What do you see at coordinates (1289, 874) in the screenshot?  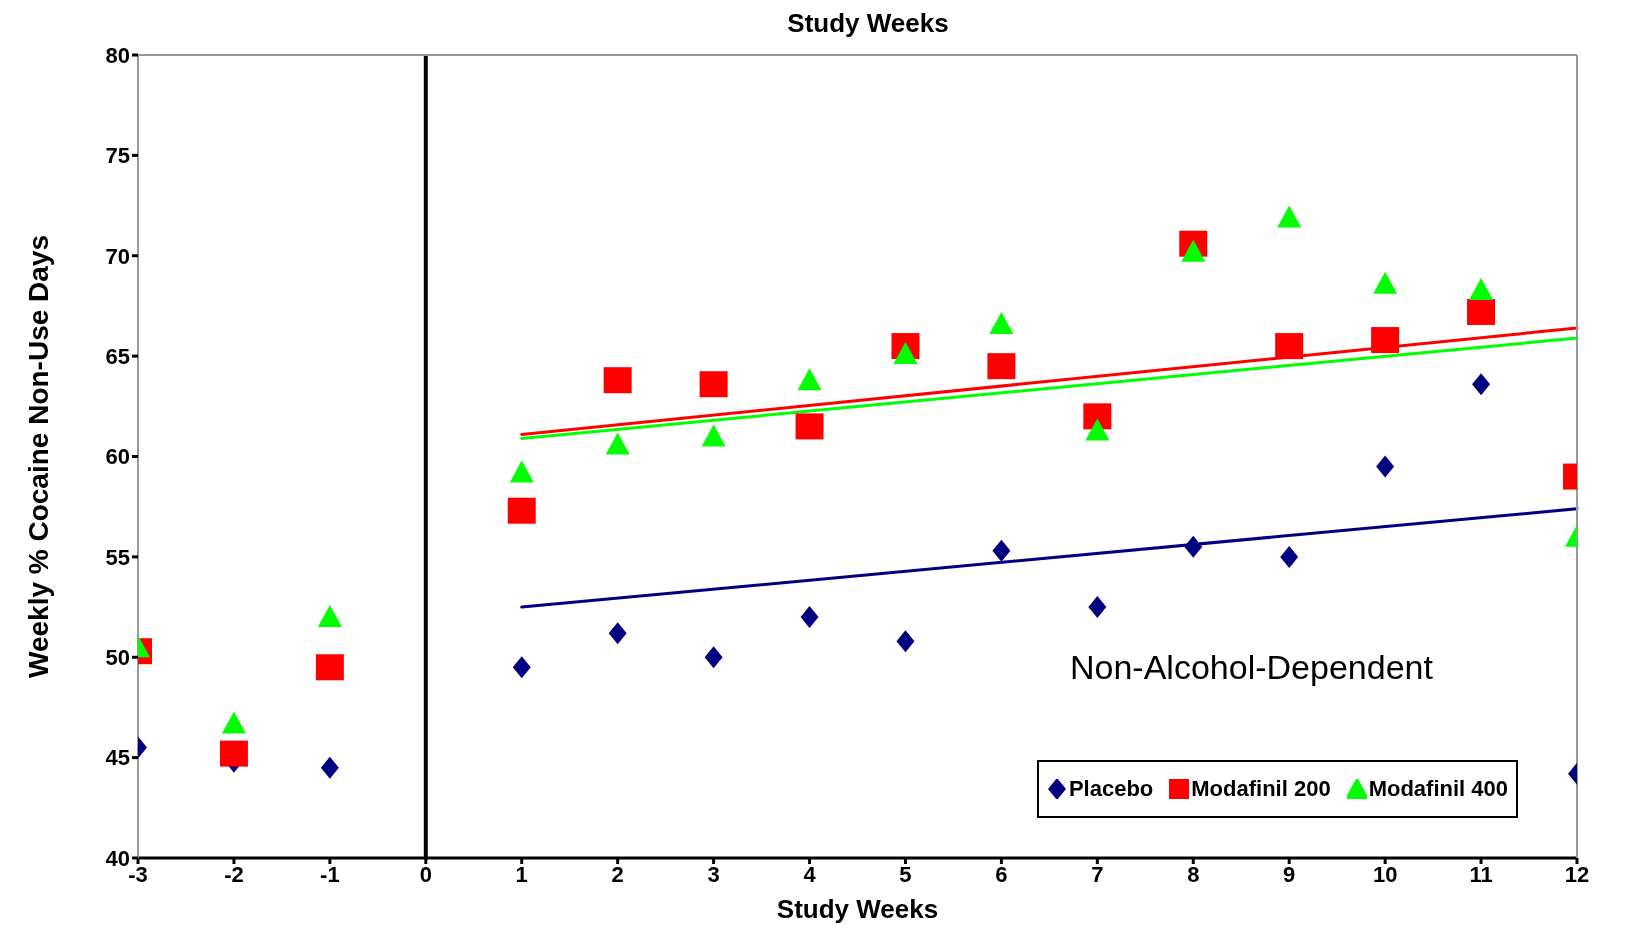 I see `x-tick-label: 9` at bounding box center [1289, 874].